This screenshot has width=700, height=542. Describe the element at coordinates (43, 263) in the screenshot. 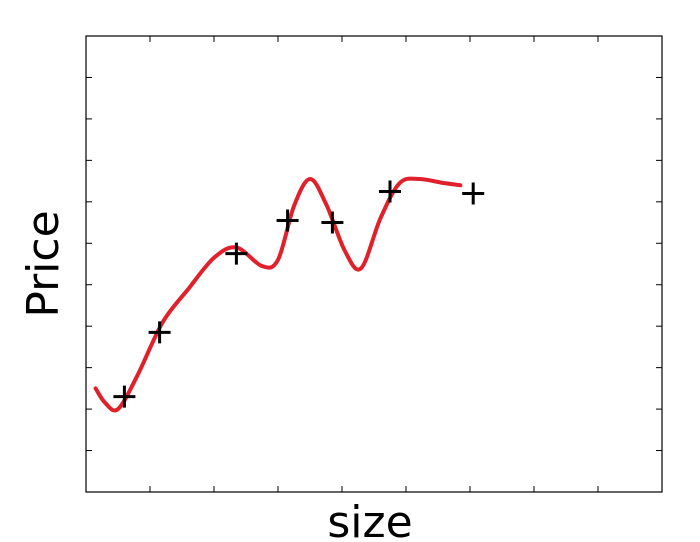

I see `y-axis-label: Price` at that location.